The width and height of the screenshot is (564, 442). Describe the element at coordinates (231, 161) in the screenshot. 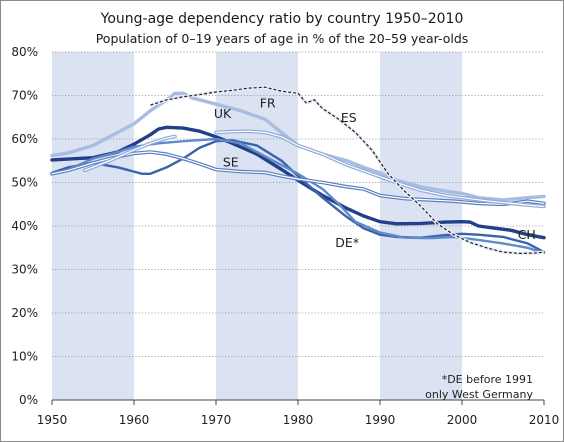

I see `series-label-se: SE` at that location.